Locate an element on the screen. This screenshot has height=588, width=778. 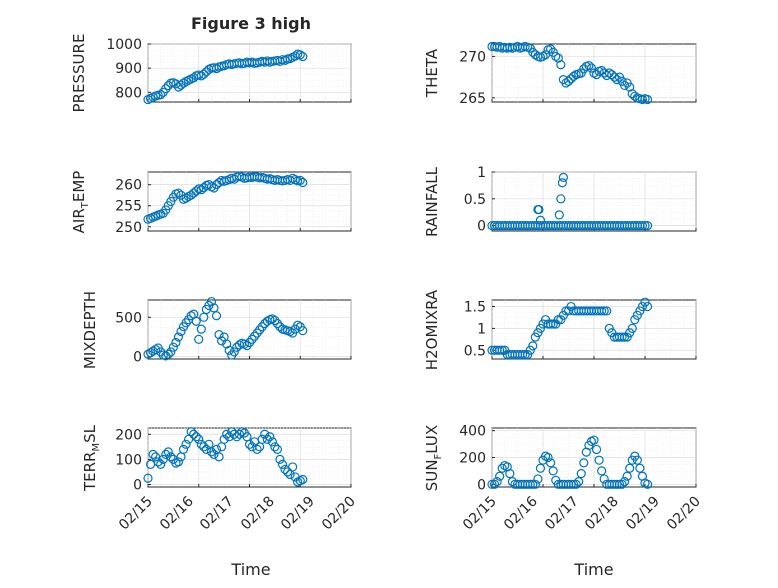
terr-msl-y-tick: 200 is located at coordinates (128, 435).